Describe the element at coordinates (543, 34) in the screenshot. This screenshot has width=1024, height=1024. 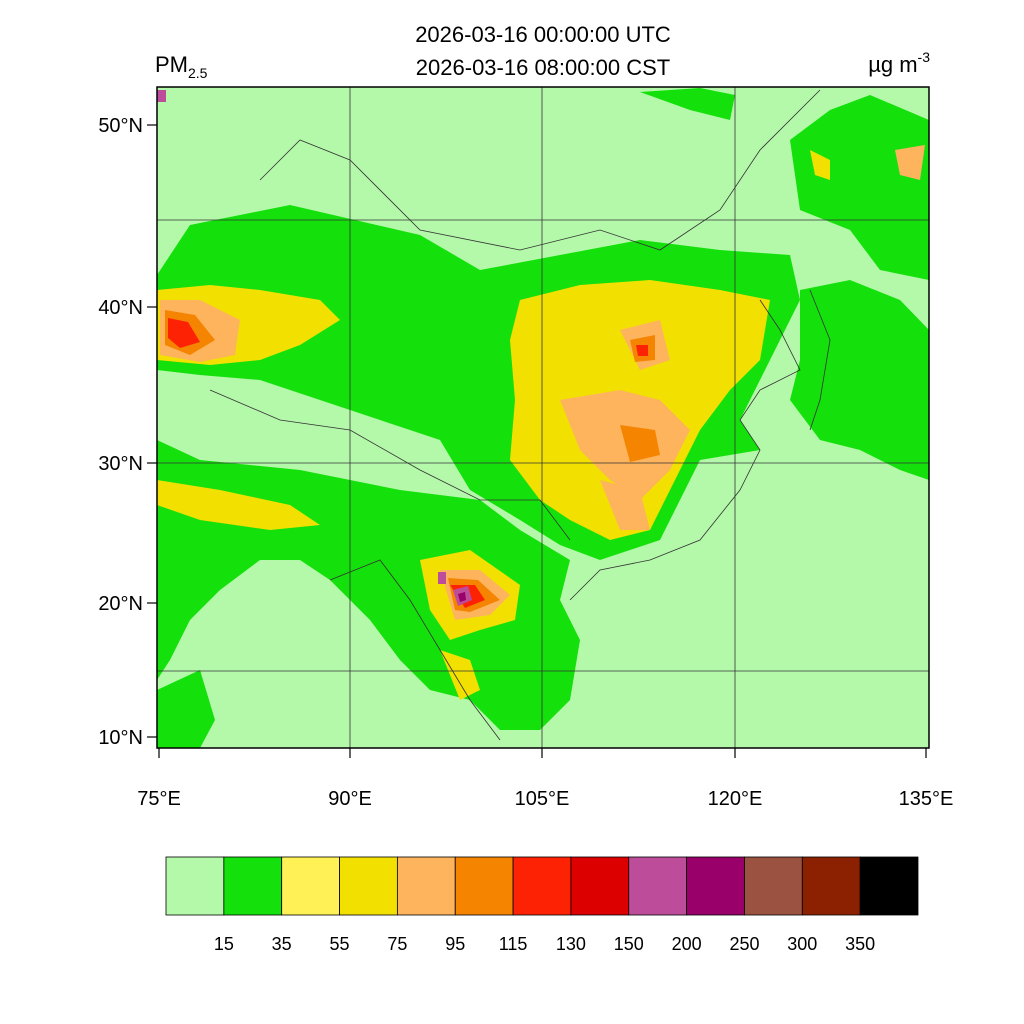
I see `title-utc: 2026-03-16 00:00:00 UTC` at that location.